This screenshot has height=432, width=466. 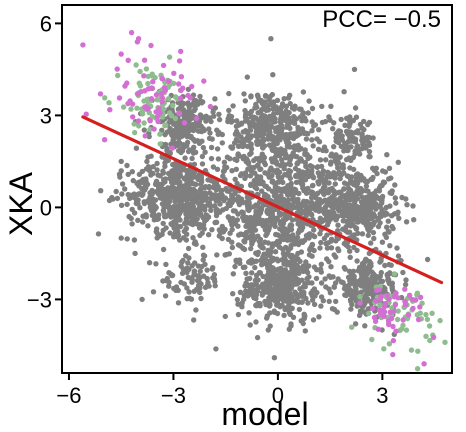 What do you see at coordinates (382, 395) in the screenshot?
I see `x-tick-label: 3` at bounding box center [382, 395].